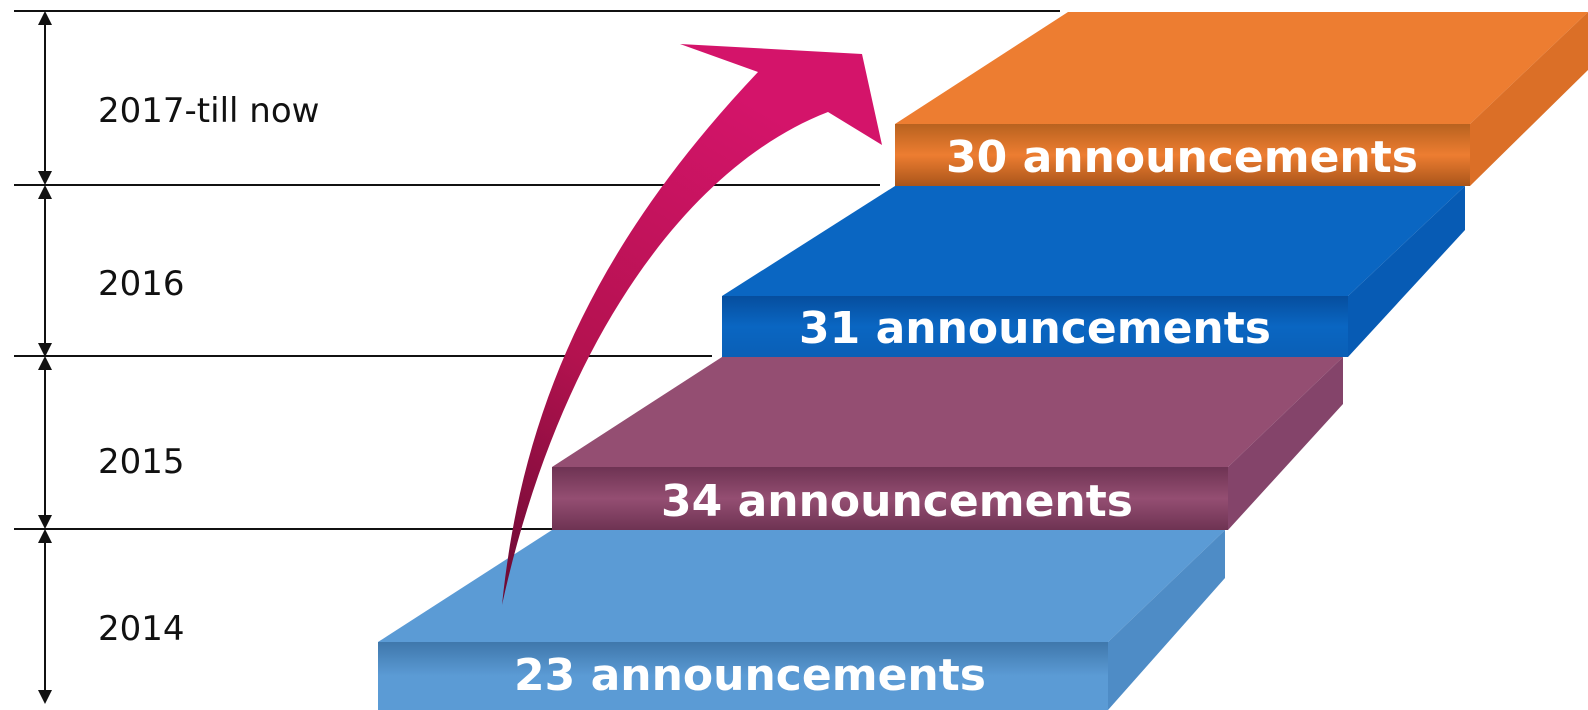  I want to click on year-label-2016: 2016, so click(141, 284).